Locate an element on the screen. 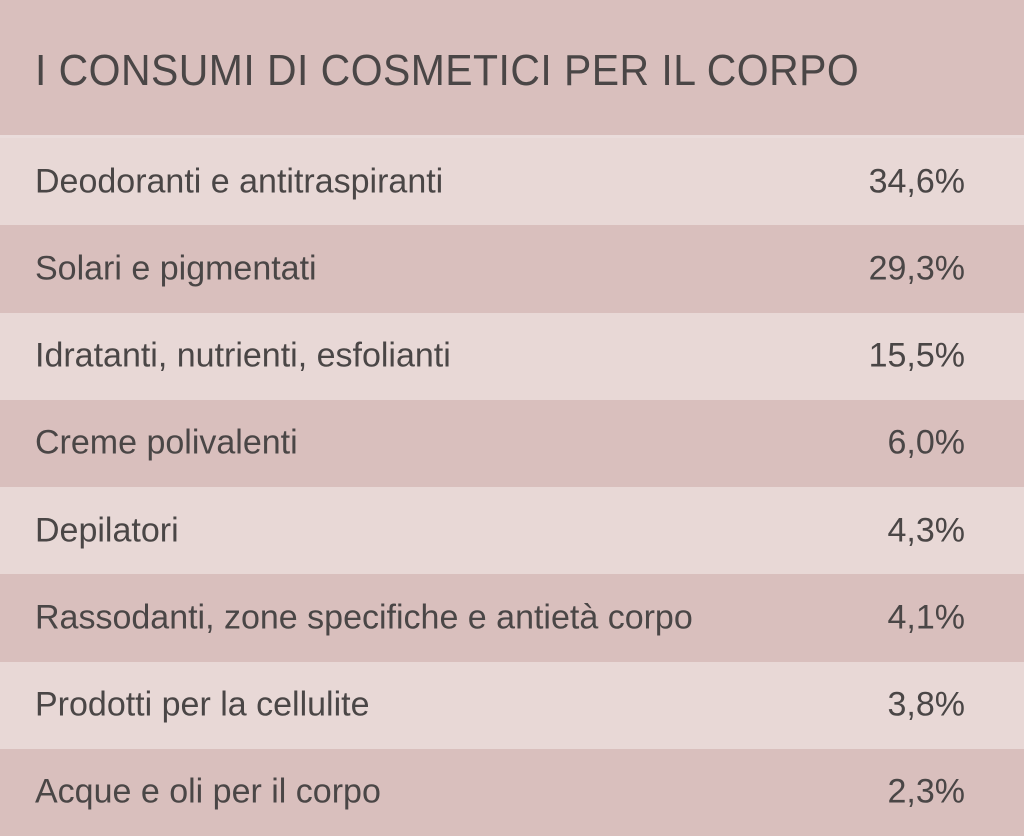 This screenshot has width=1024, height=836. row-value: 4,1% is located at coordinates (926, 617).